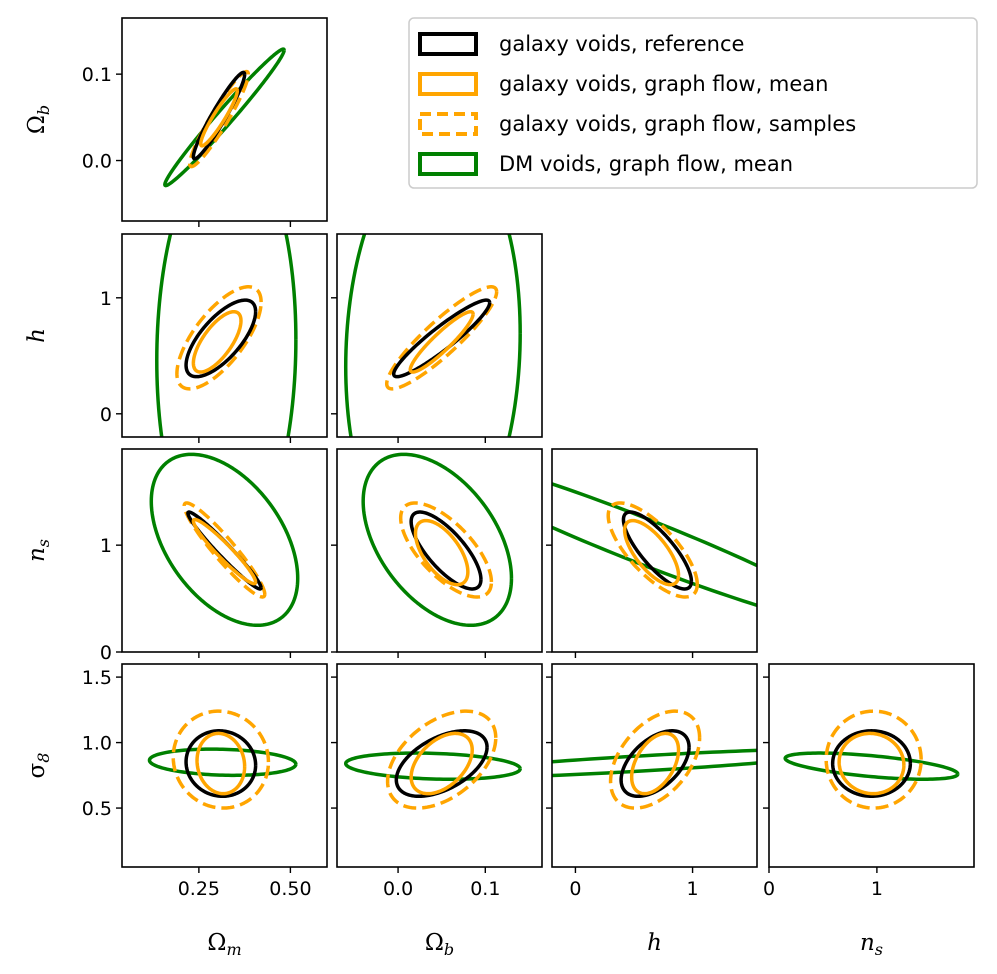  What do you see at coordinates (871, 944) in the screenshot?
I see `x-axis-label-n-s: ns` at bounding box center [871, 944].